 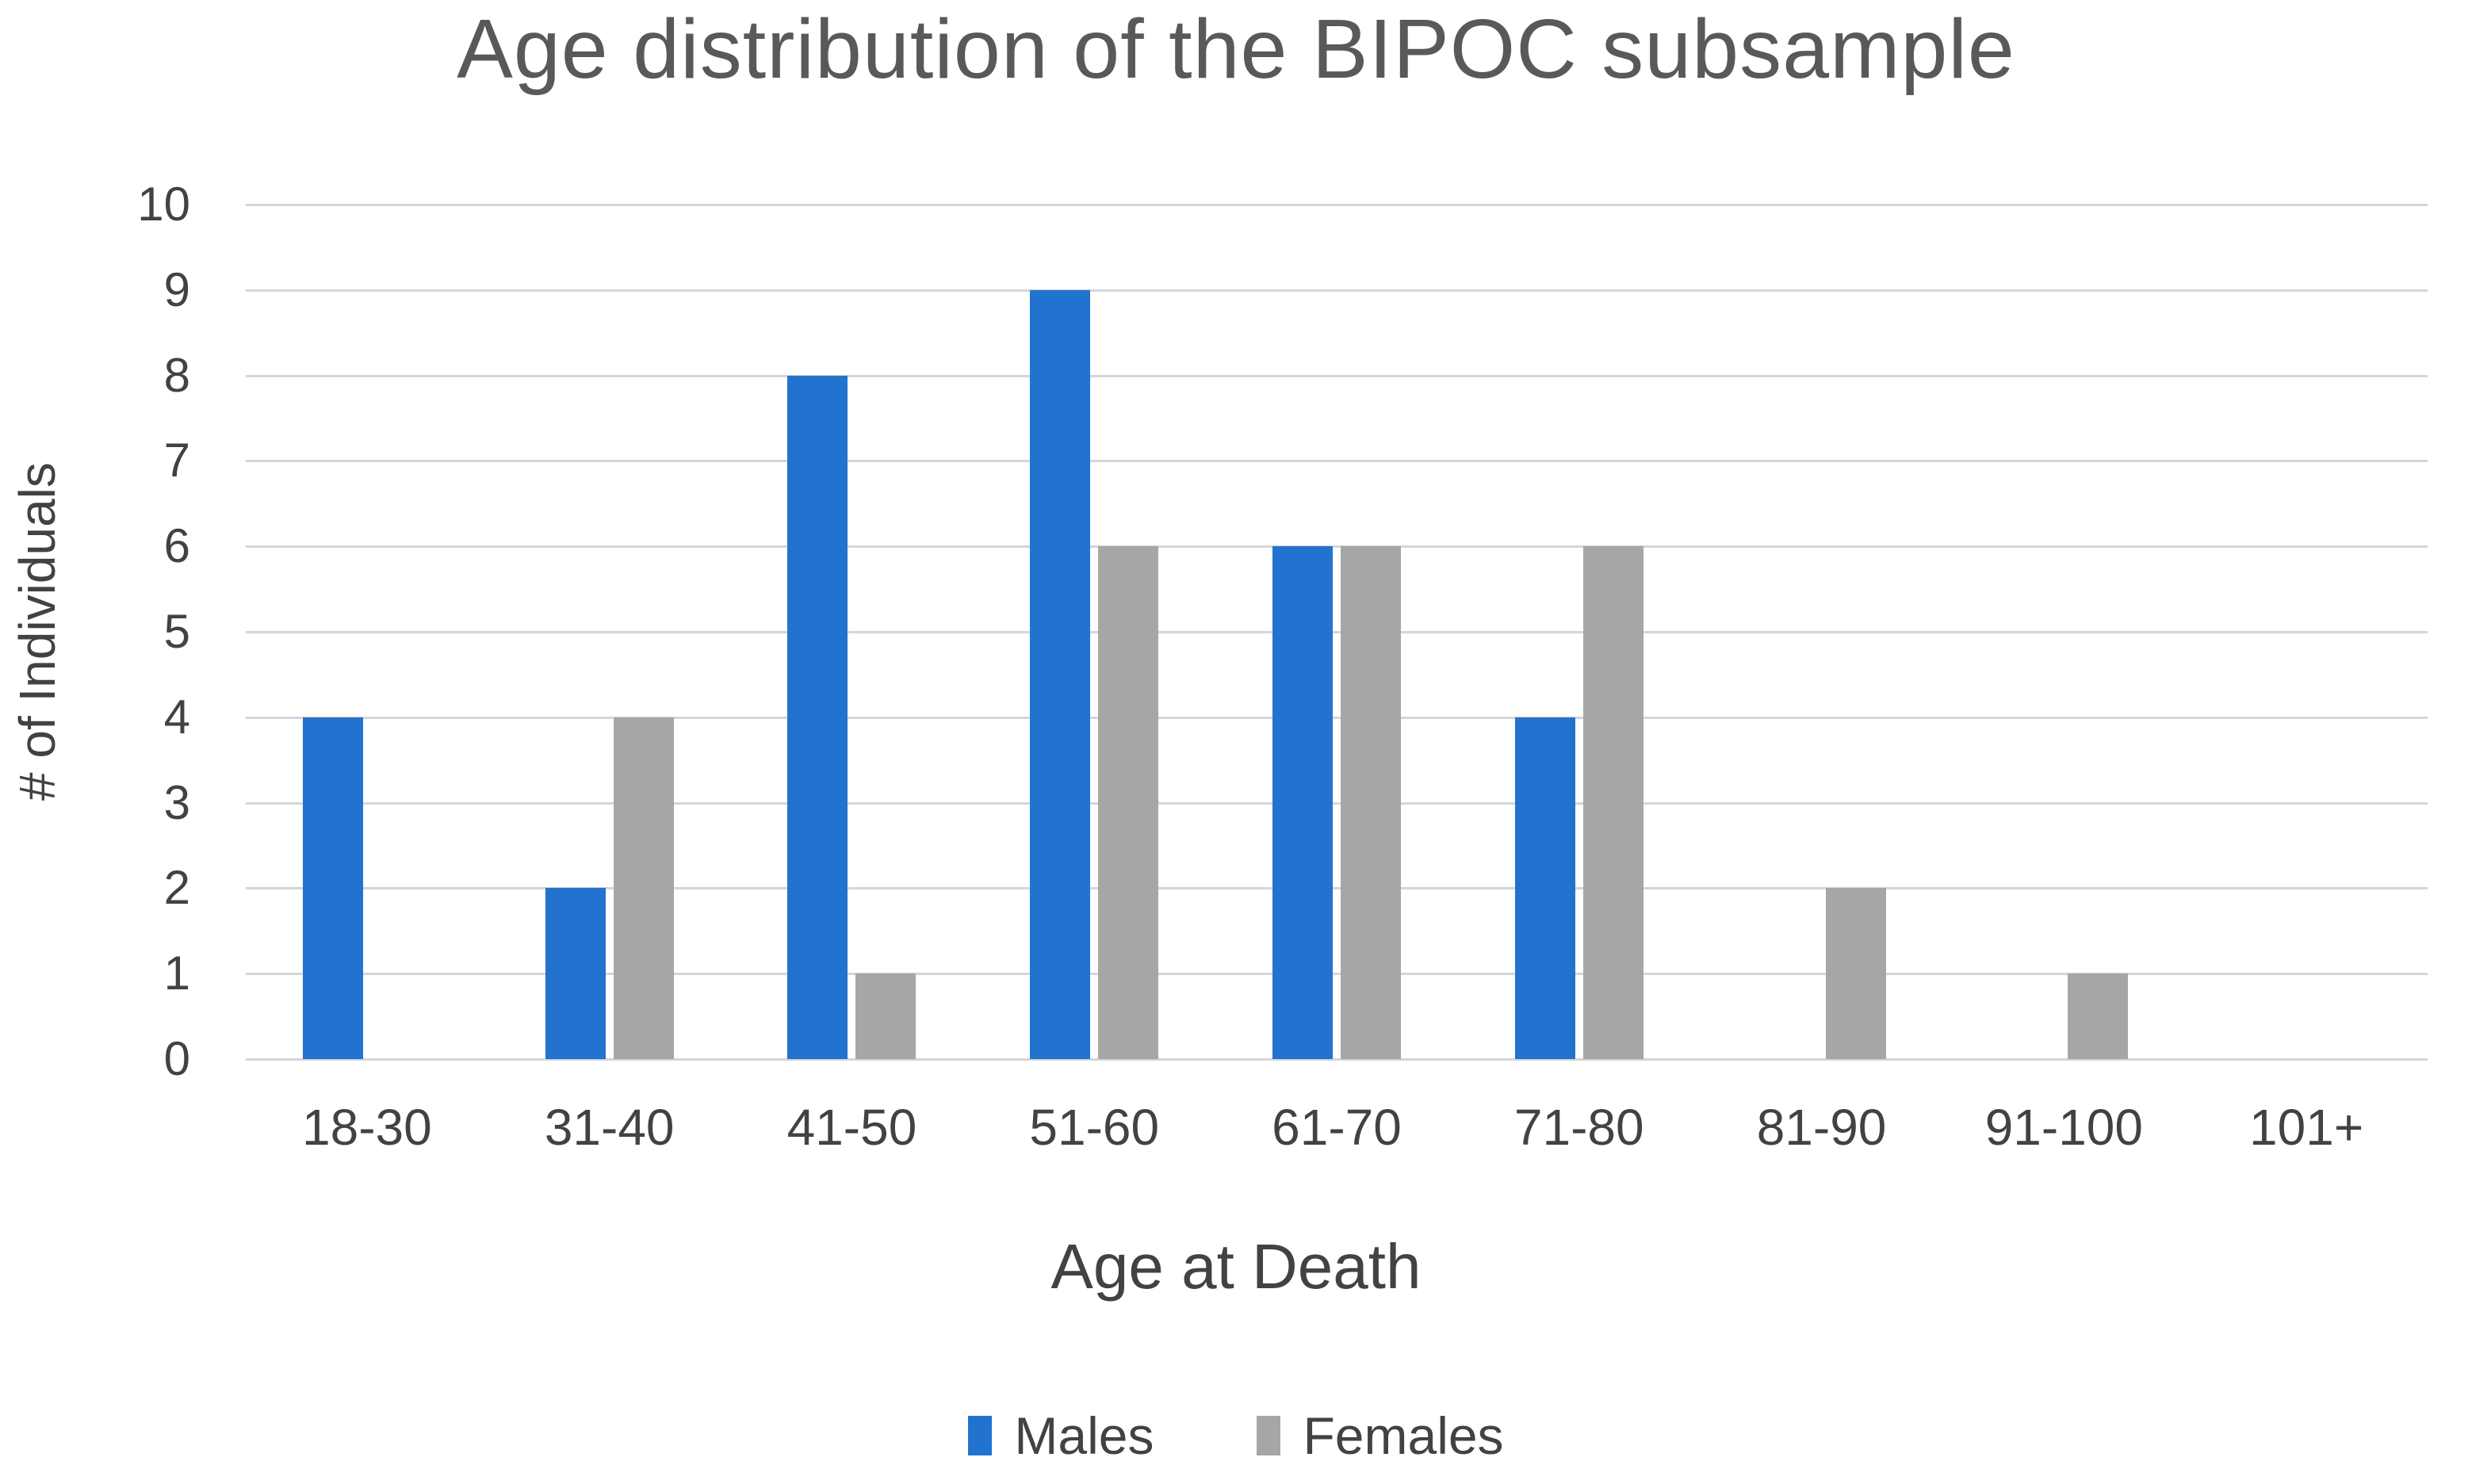 I want to click on chart-title: Age distribution of the BIPOC subsample, so click(x=1236, y=49).